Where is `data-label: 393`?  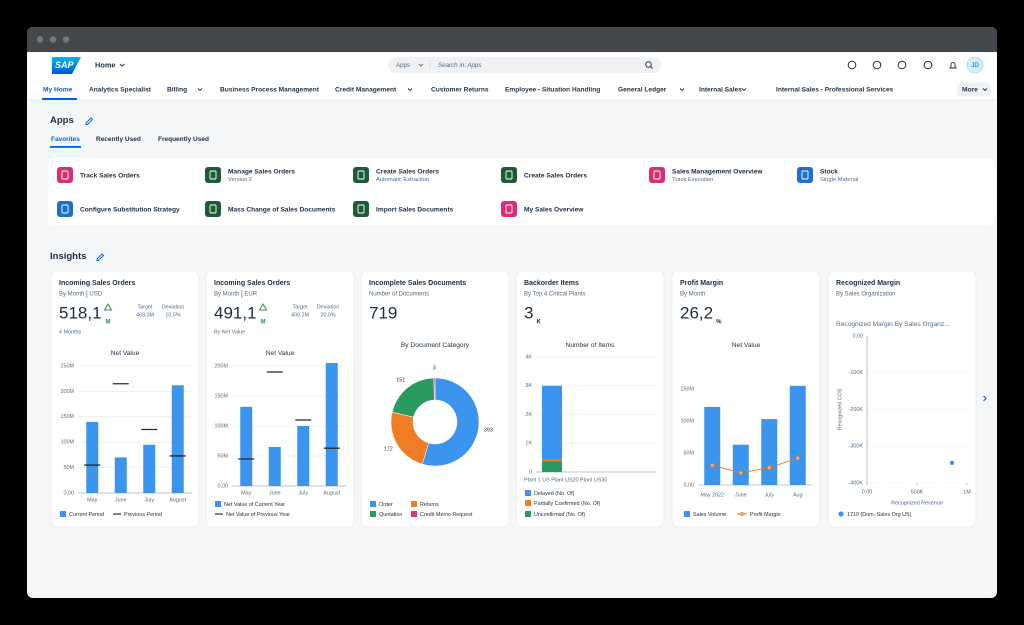 data-label: 393 is located at coordinates (488, 430).